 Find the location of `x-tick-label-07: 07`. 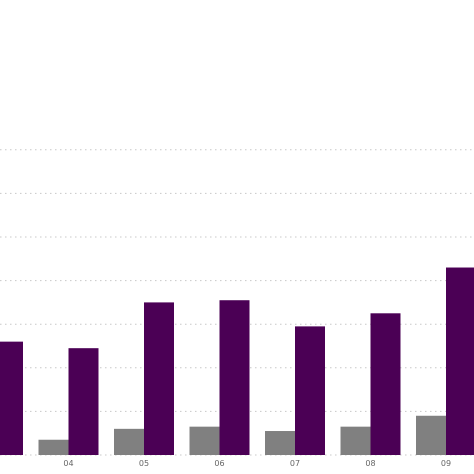

x-tick-label-07: 07 is located at coordinates (295, 463).